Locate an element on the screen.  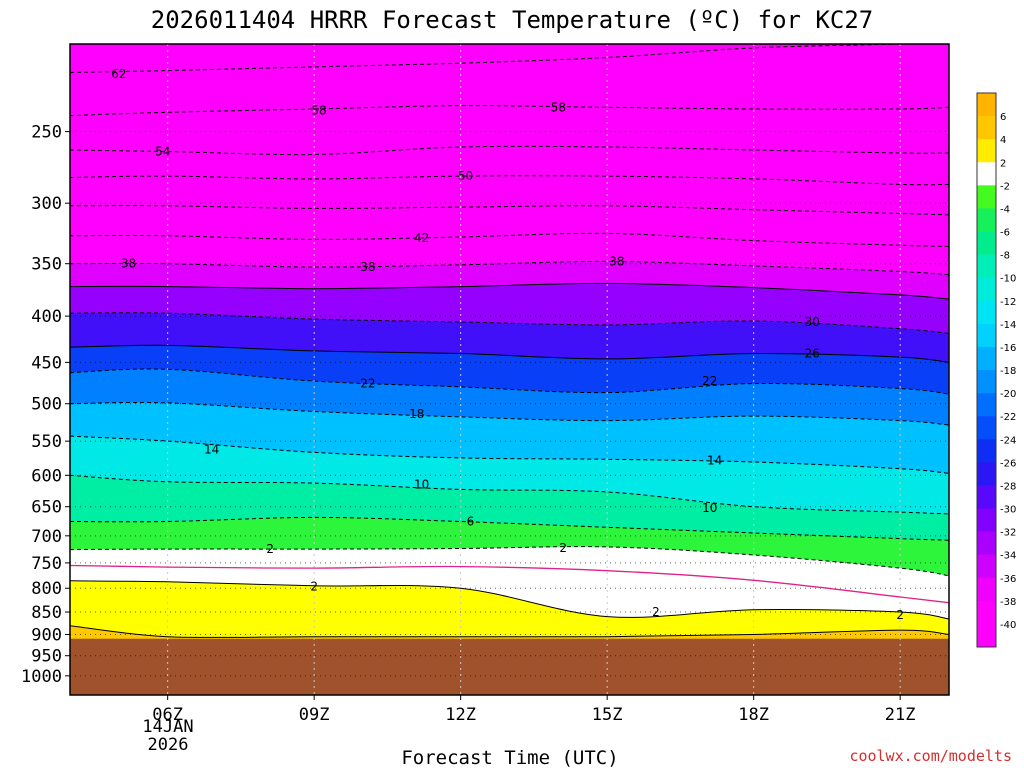
contour-label-text: 22 is located at coordinates (709, 381).